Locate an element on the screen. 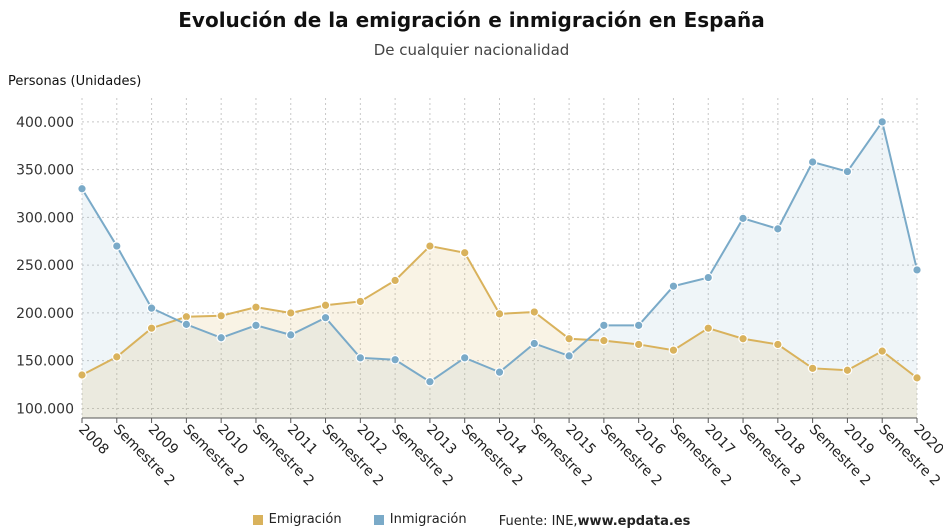 The width and height of the screenshot is (943, 531). legend-label-emigracion: Emigración is located at coordinates (305, 519).